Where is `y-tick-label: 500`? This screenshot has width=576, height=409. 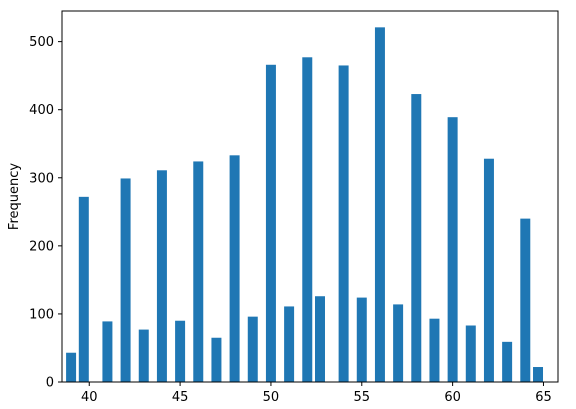
y-tick-label: 500 is located at coordinates (41, 42).